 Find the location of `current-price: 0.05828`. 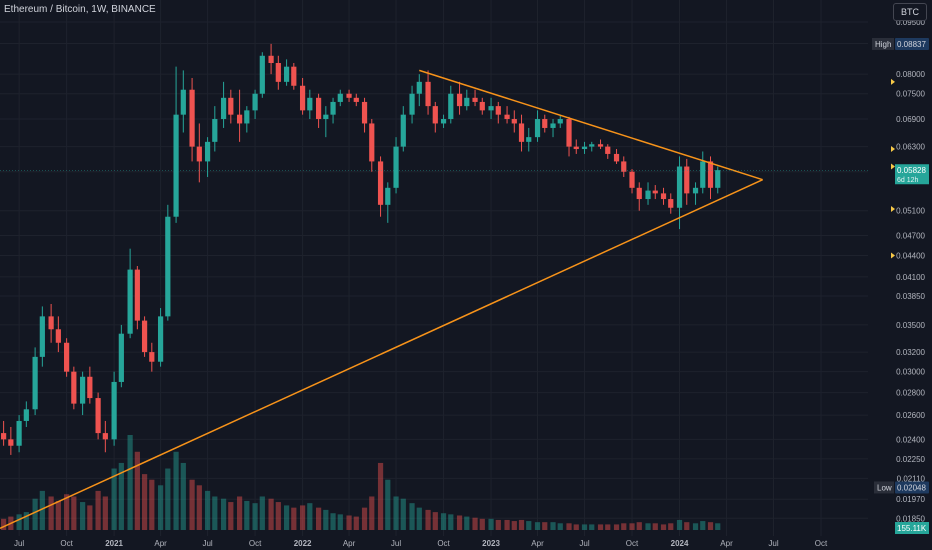

current-price: 0.05828 is located at coordinates (911, 170).